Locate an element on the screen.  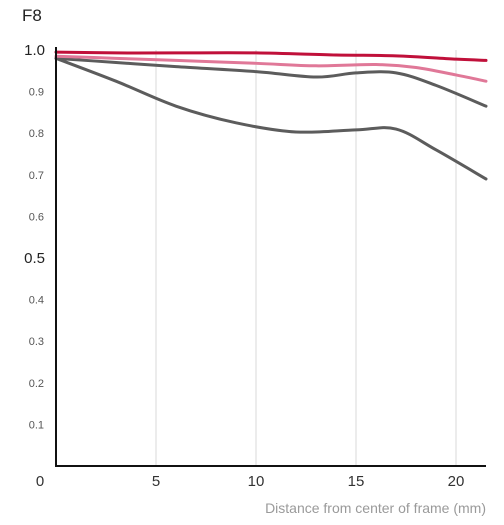
y-tick-label-6: 0.7 is located at coordinates (36, 176).